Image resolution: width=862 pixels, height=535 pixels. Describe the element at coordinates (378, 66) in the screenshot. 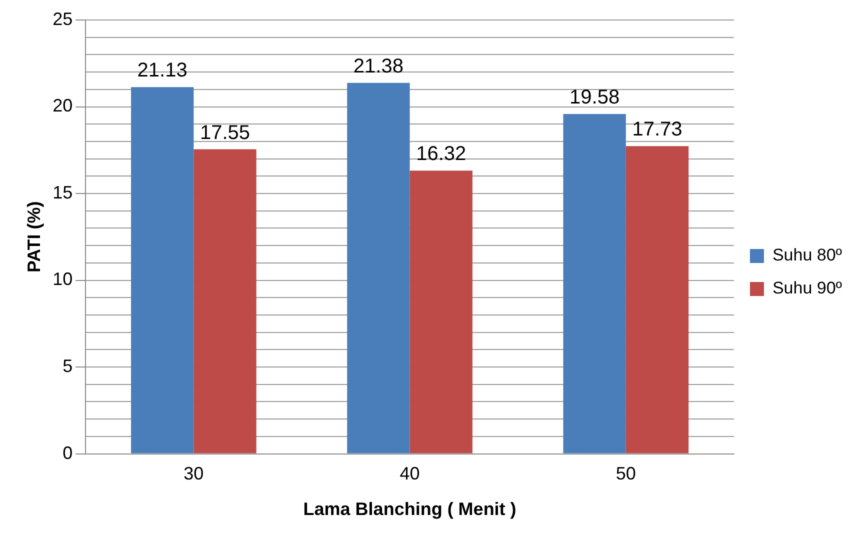

I see `data-label: 21.38` at that location.